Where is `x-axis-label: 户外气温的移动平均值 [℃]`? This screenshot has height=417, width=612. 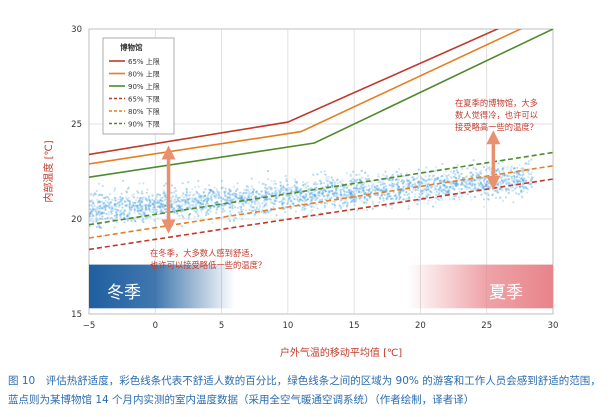 x-axis-label: 户外气温的移动平均值 [℃] is located at coordinates (341, 352).